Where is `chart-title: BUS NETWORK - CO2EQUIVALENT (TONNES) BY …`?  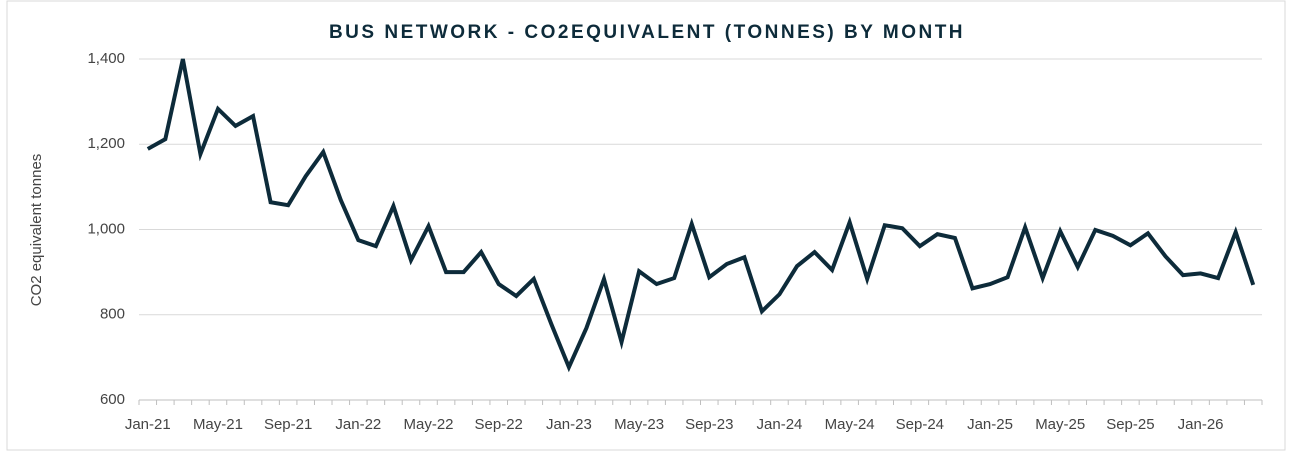 chart-title: BUS NETWORK - CO2EQUIVALENT (TONNES) BY … is located at coordinates (647, 32).